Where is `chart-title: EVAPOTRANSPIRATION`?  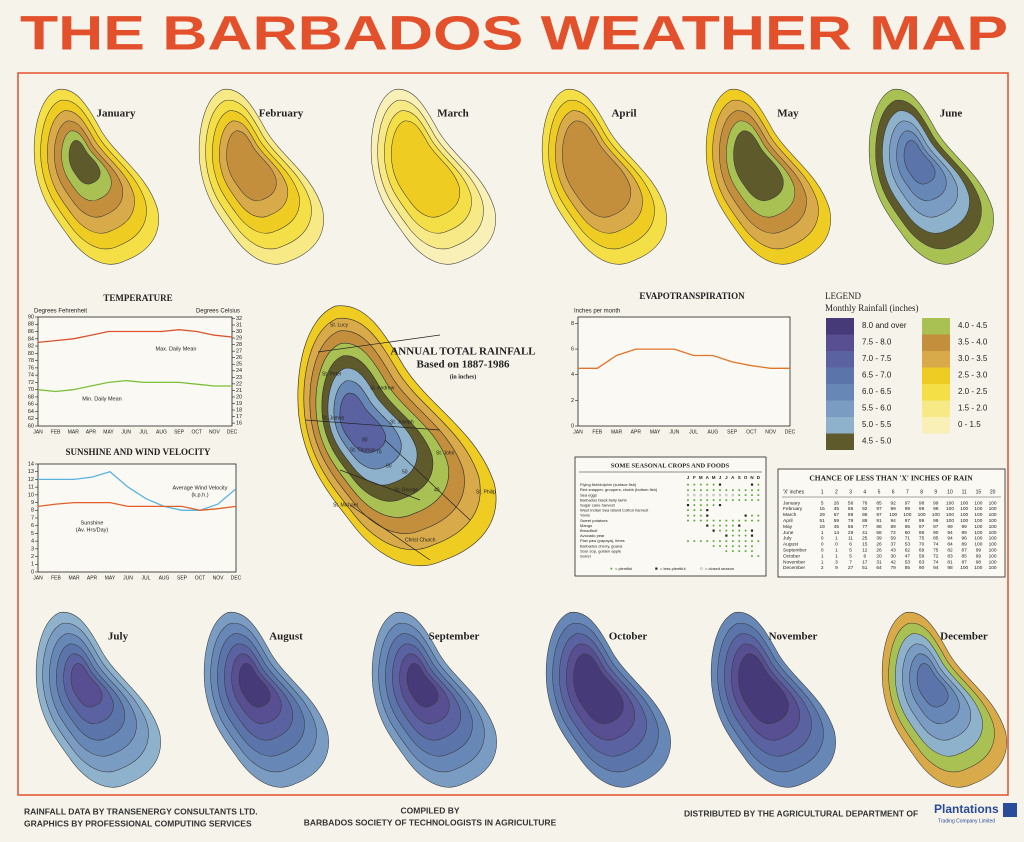 chart-title: EVAPOTRANSPIRATION is located at coordinates (692, 296).